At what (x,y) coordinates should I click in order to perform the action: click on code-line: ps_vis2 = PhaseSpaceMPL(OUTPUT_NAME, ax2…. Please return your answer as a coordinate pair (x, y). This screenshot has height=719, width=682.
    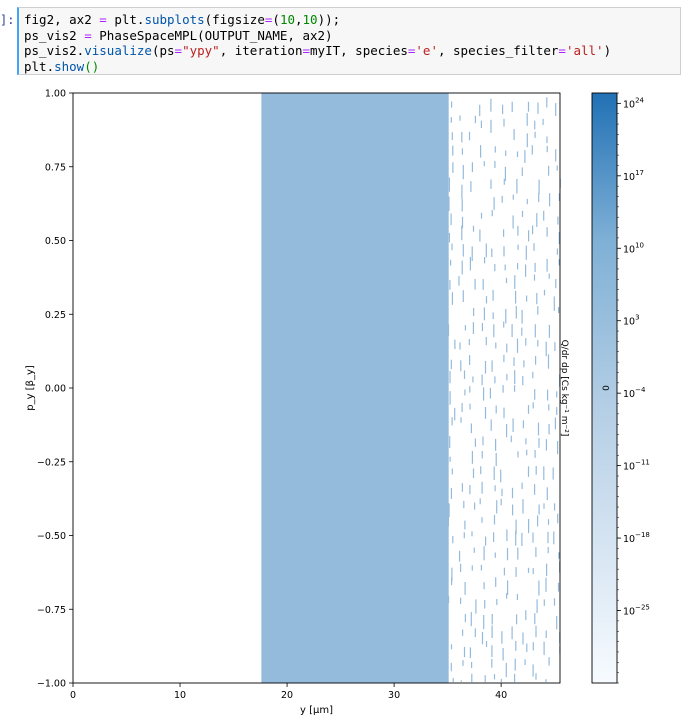
    Looking at the image, I should click on (317, 36).